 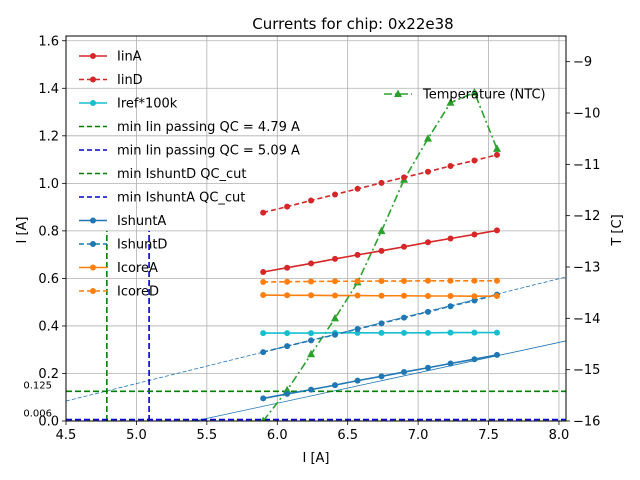 I want to click on annotation-label: 0.125, so click(x=37, y=385).